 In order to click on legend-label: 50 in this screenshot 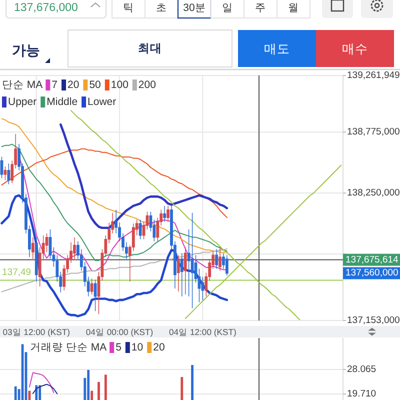, I will do `click(95, 85)`.